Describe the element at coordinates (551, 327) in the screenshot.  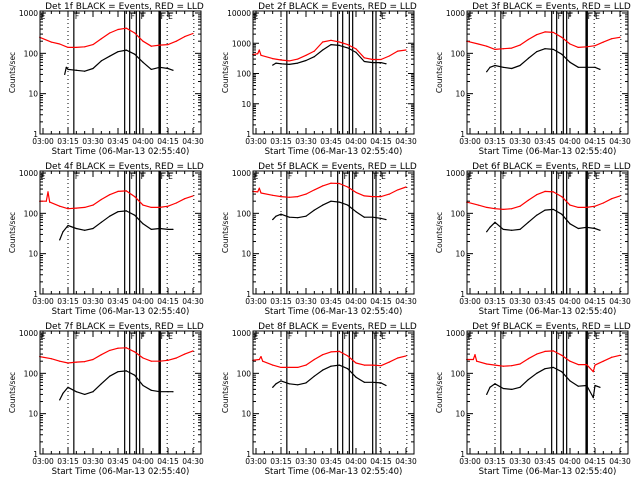
I see `panel-title: Det 9f BLACK = Events, RED = LLD` at that location.